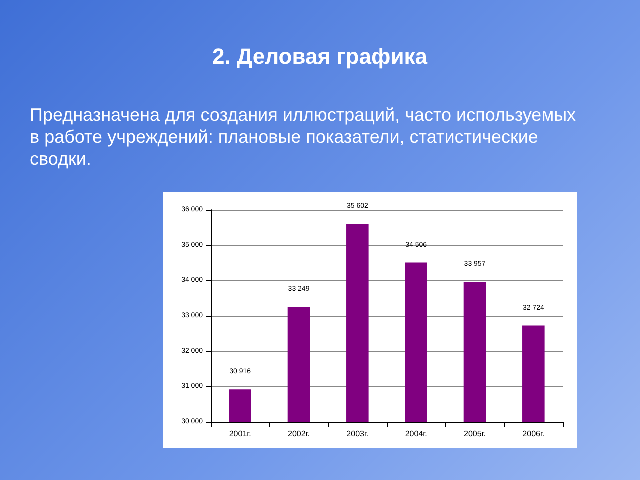 The image size is (640, 480). I want to click on x-tick-label: 2004г., so click(416, 434).